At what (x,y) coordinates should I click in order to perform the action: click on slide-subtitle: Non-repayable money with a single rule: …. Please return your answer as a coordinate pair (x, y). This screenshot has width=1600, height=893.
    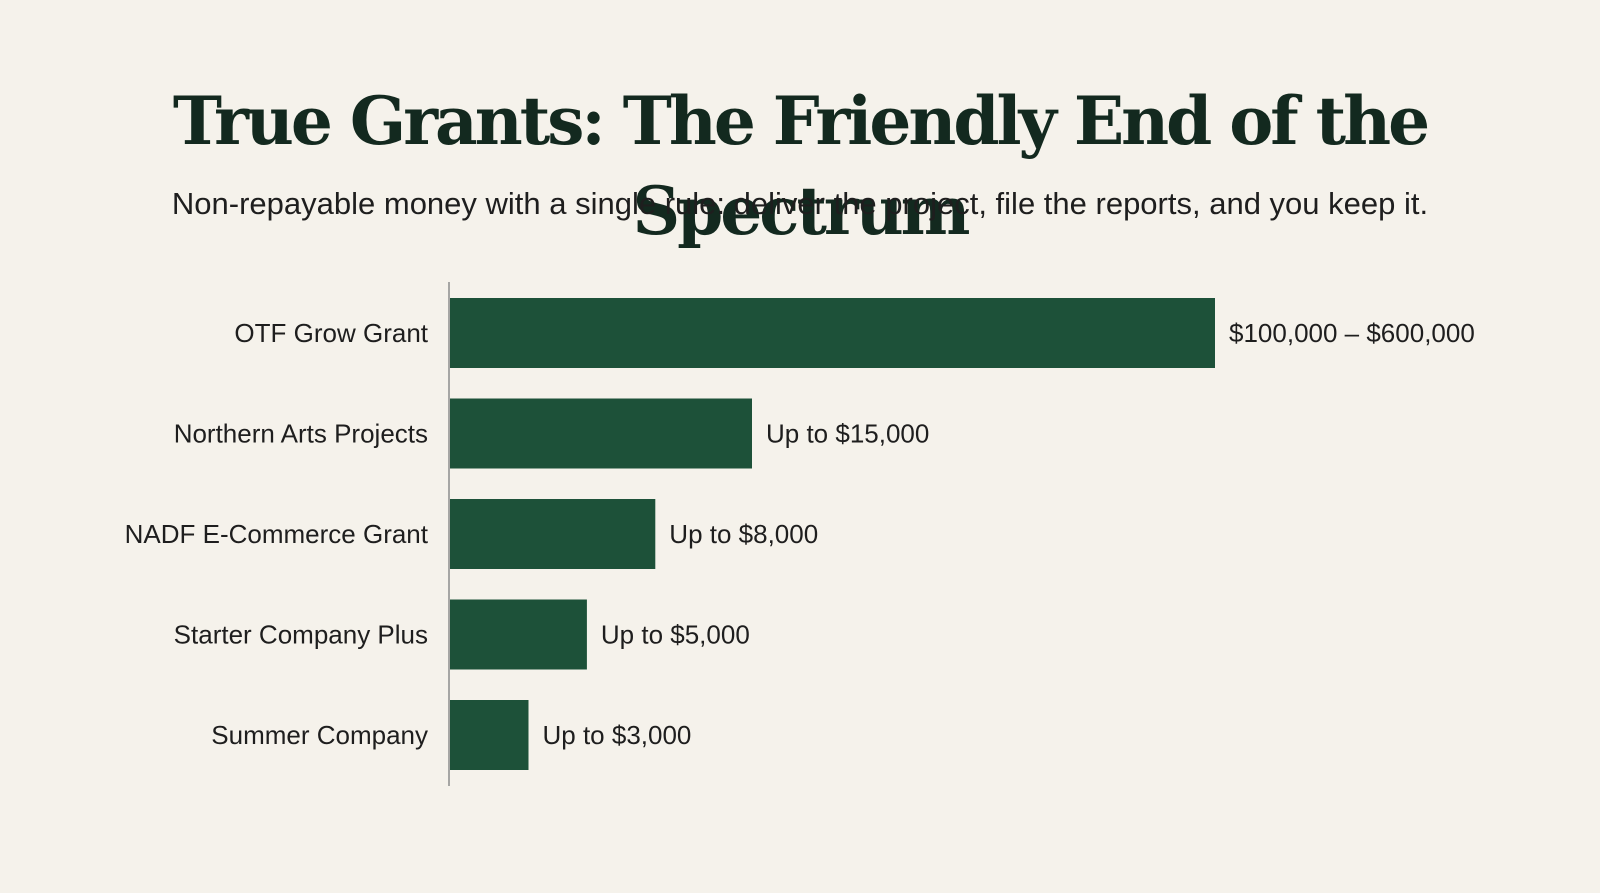
    Looking at the image, I should click on (800, 203).